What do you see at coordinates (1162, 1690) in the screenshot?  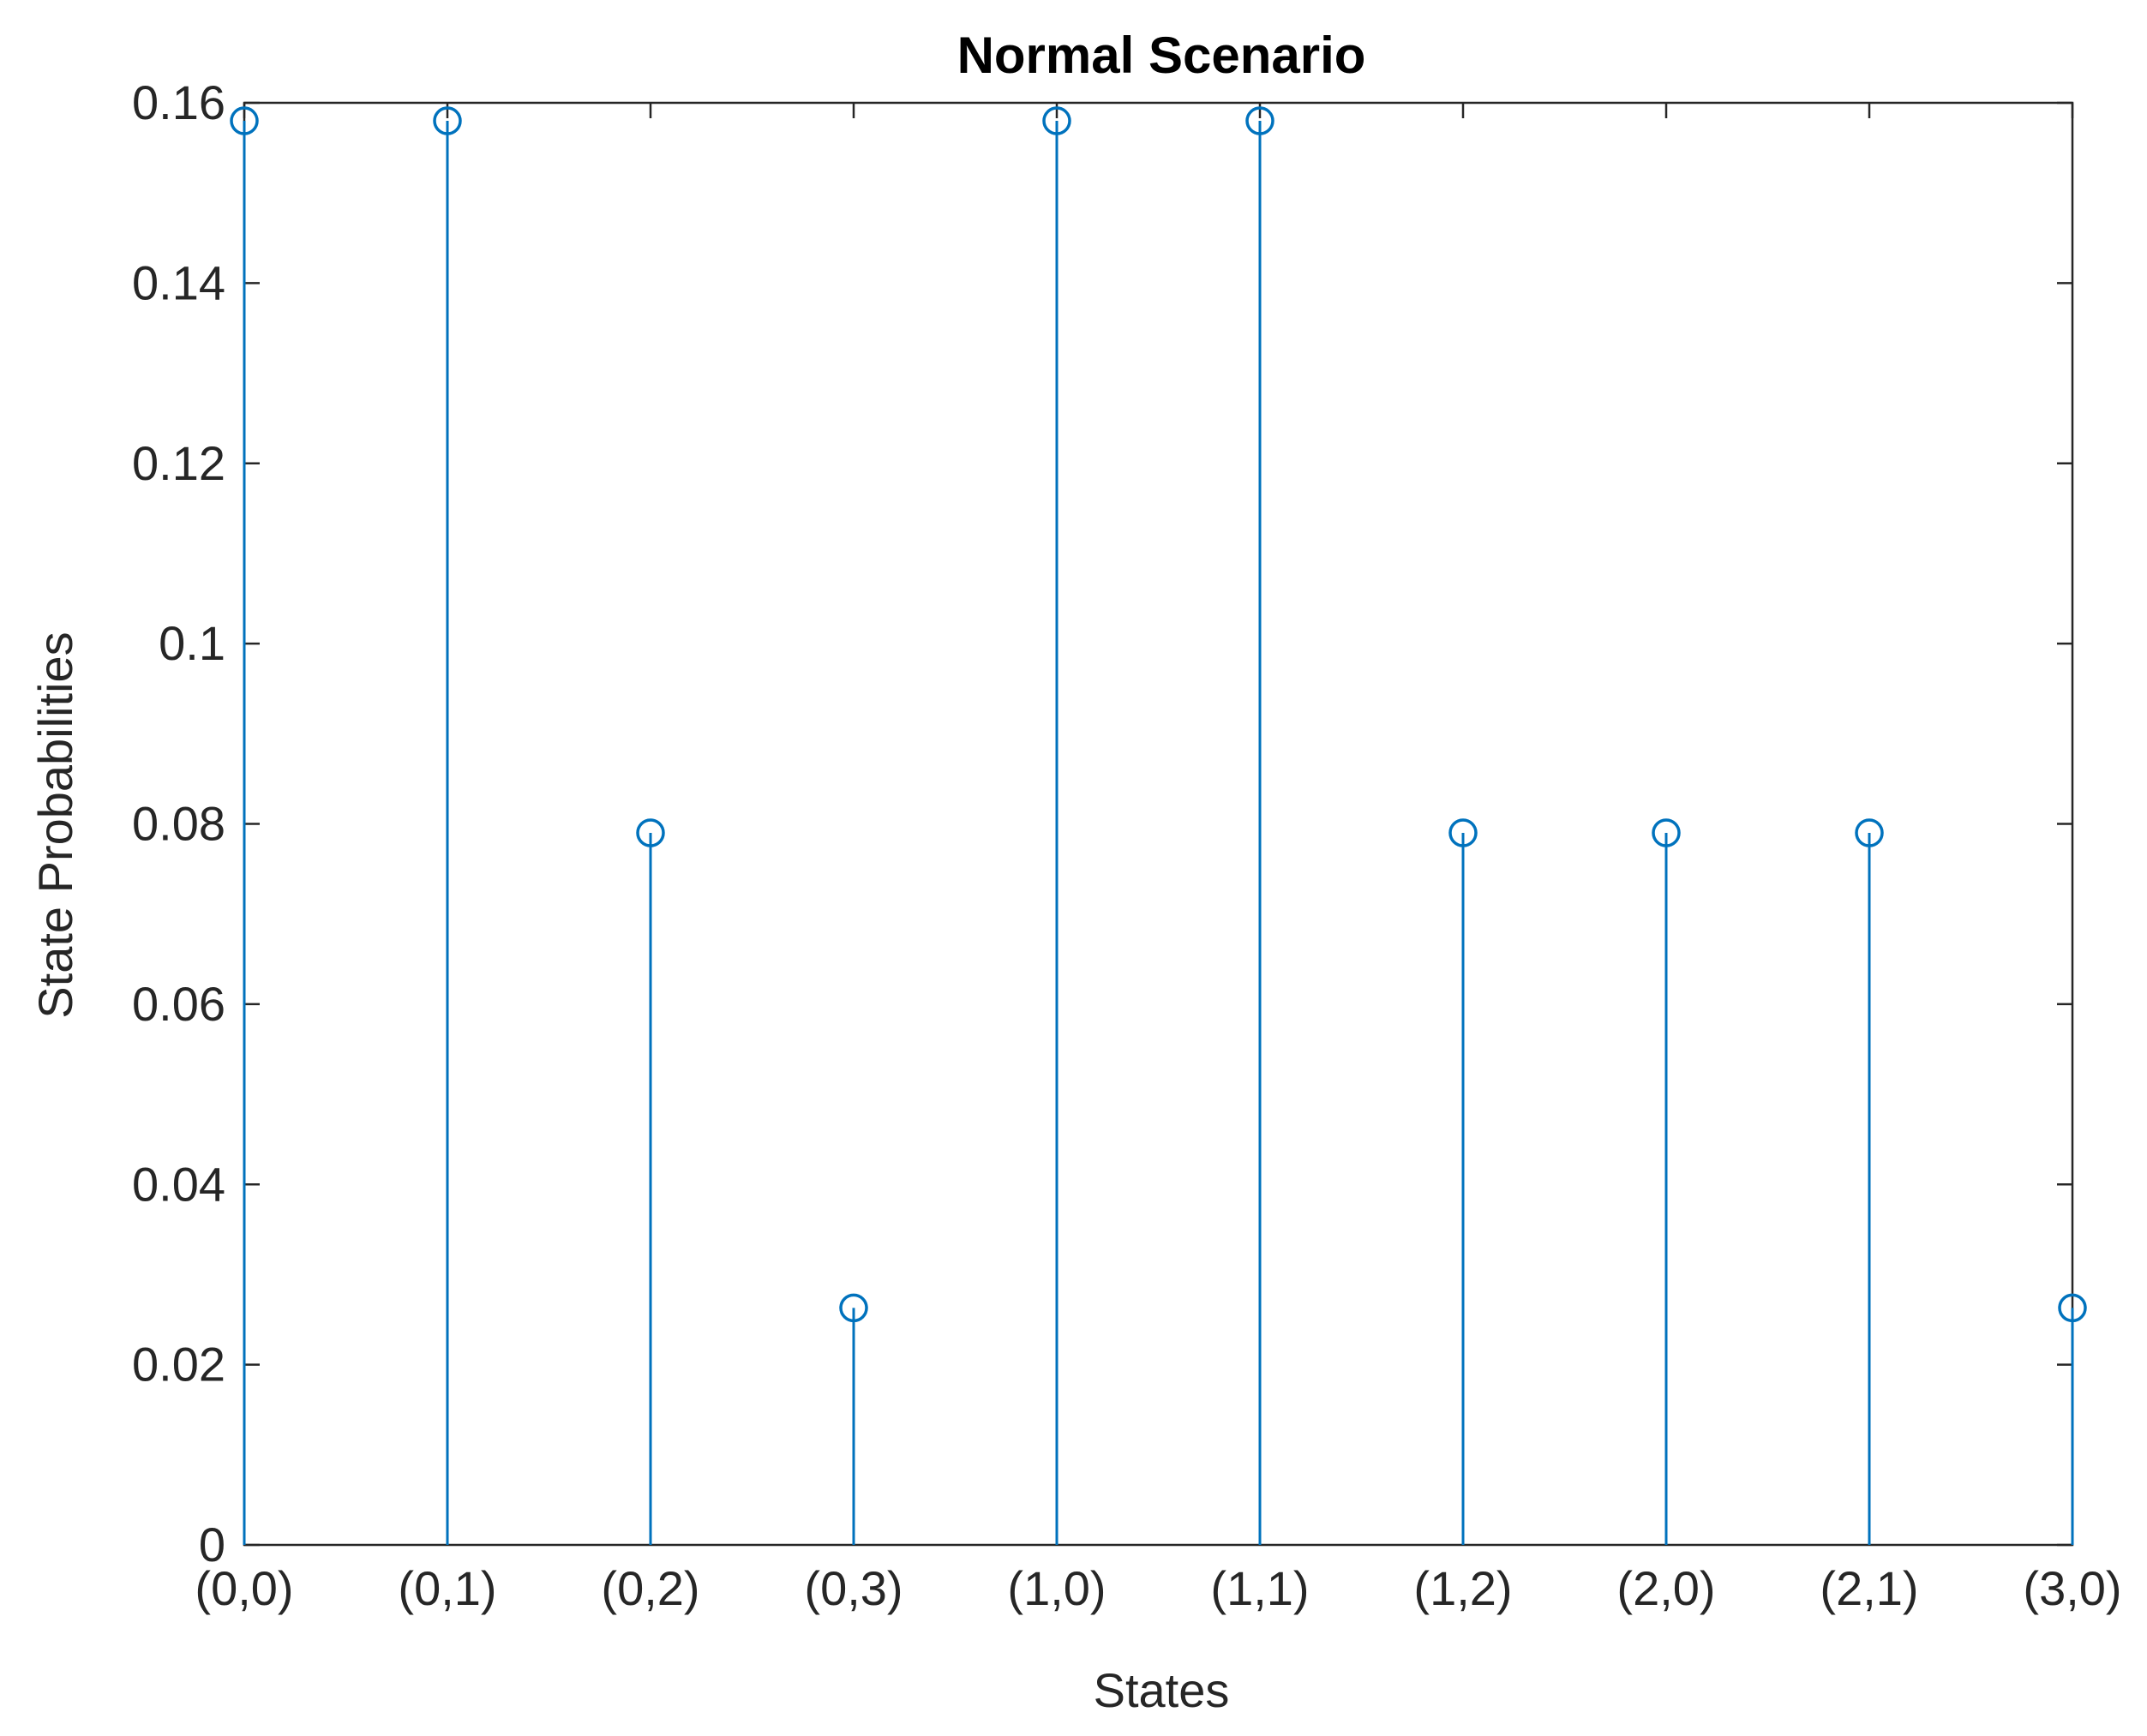 I see `x-axis-label: States` at bounding box center [1162, 1690].